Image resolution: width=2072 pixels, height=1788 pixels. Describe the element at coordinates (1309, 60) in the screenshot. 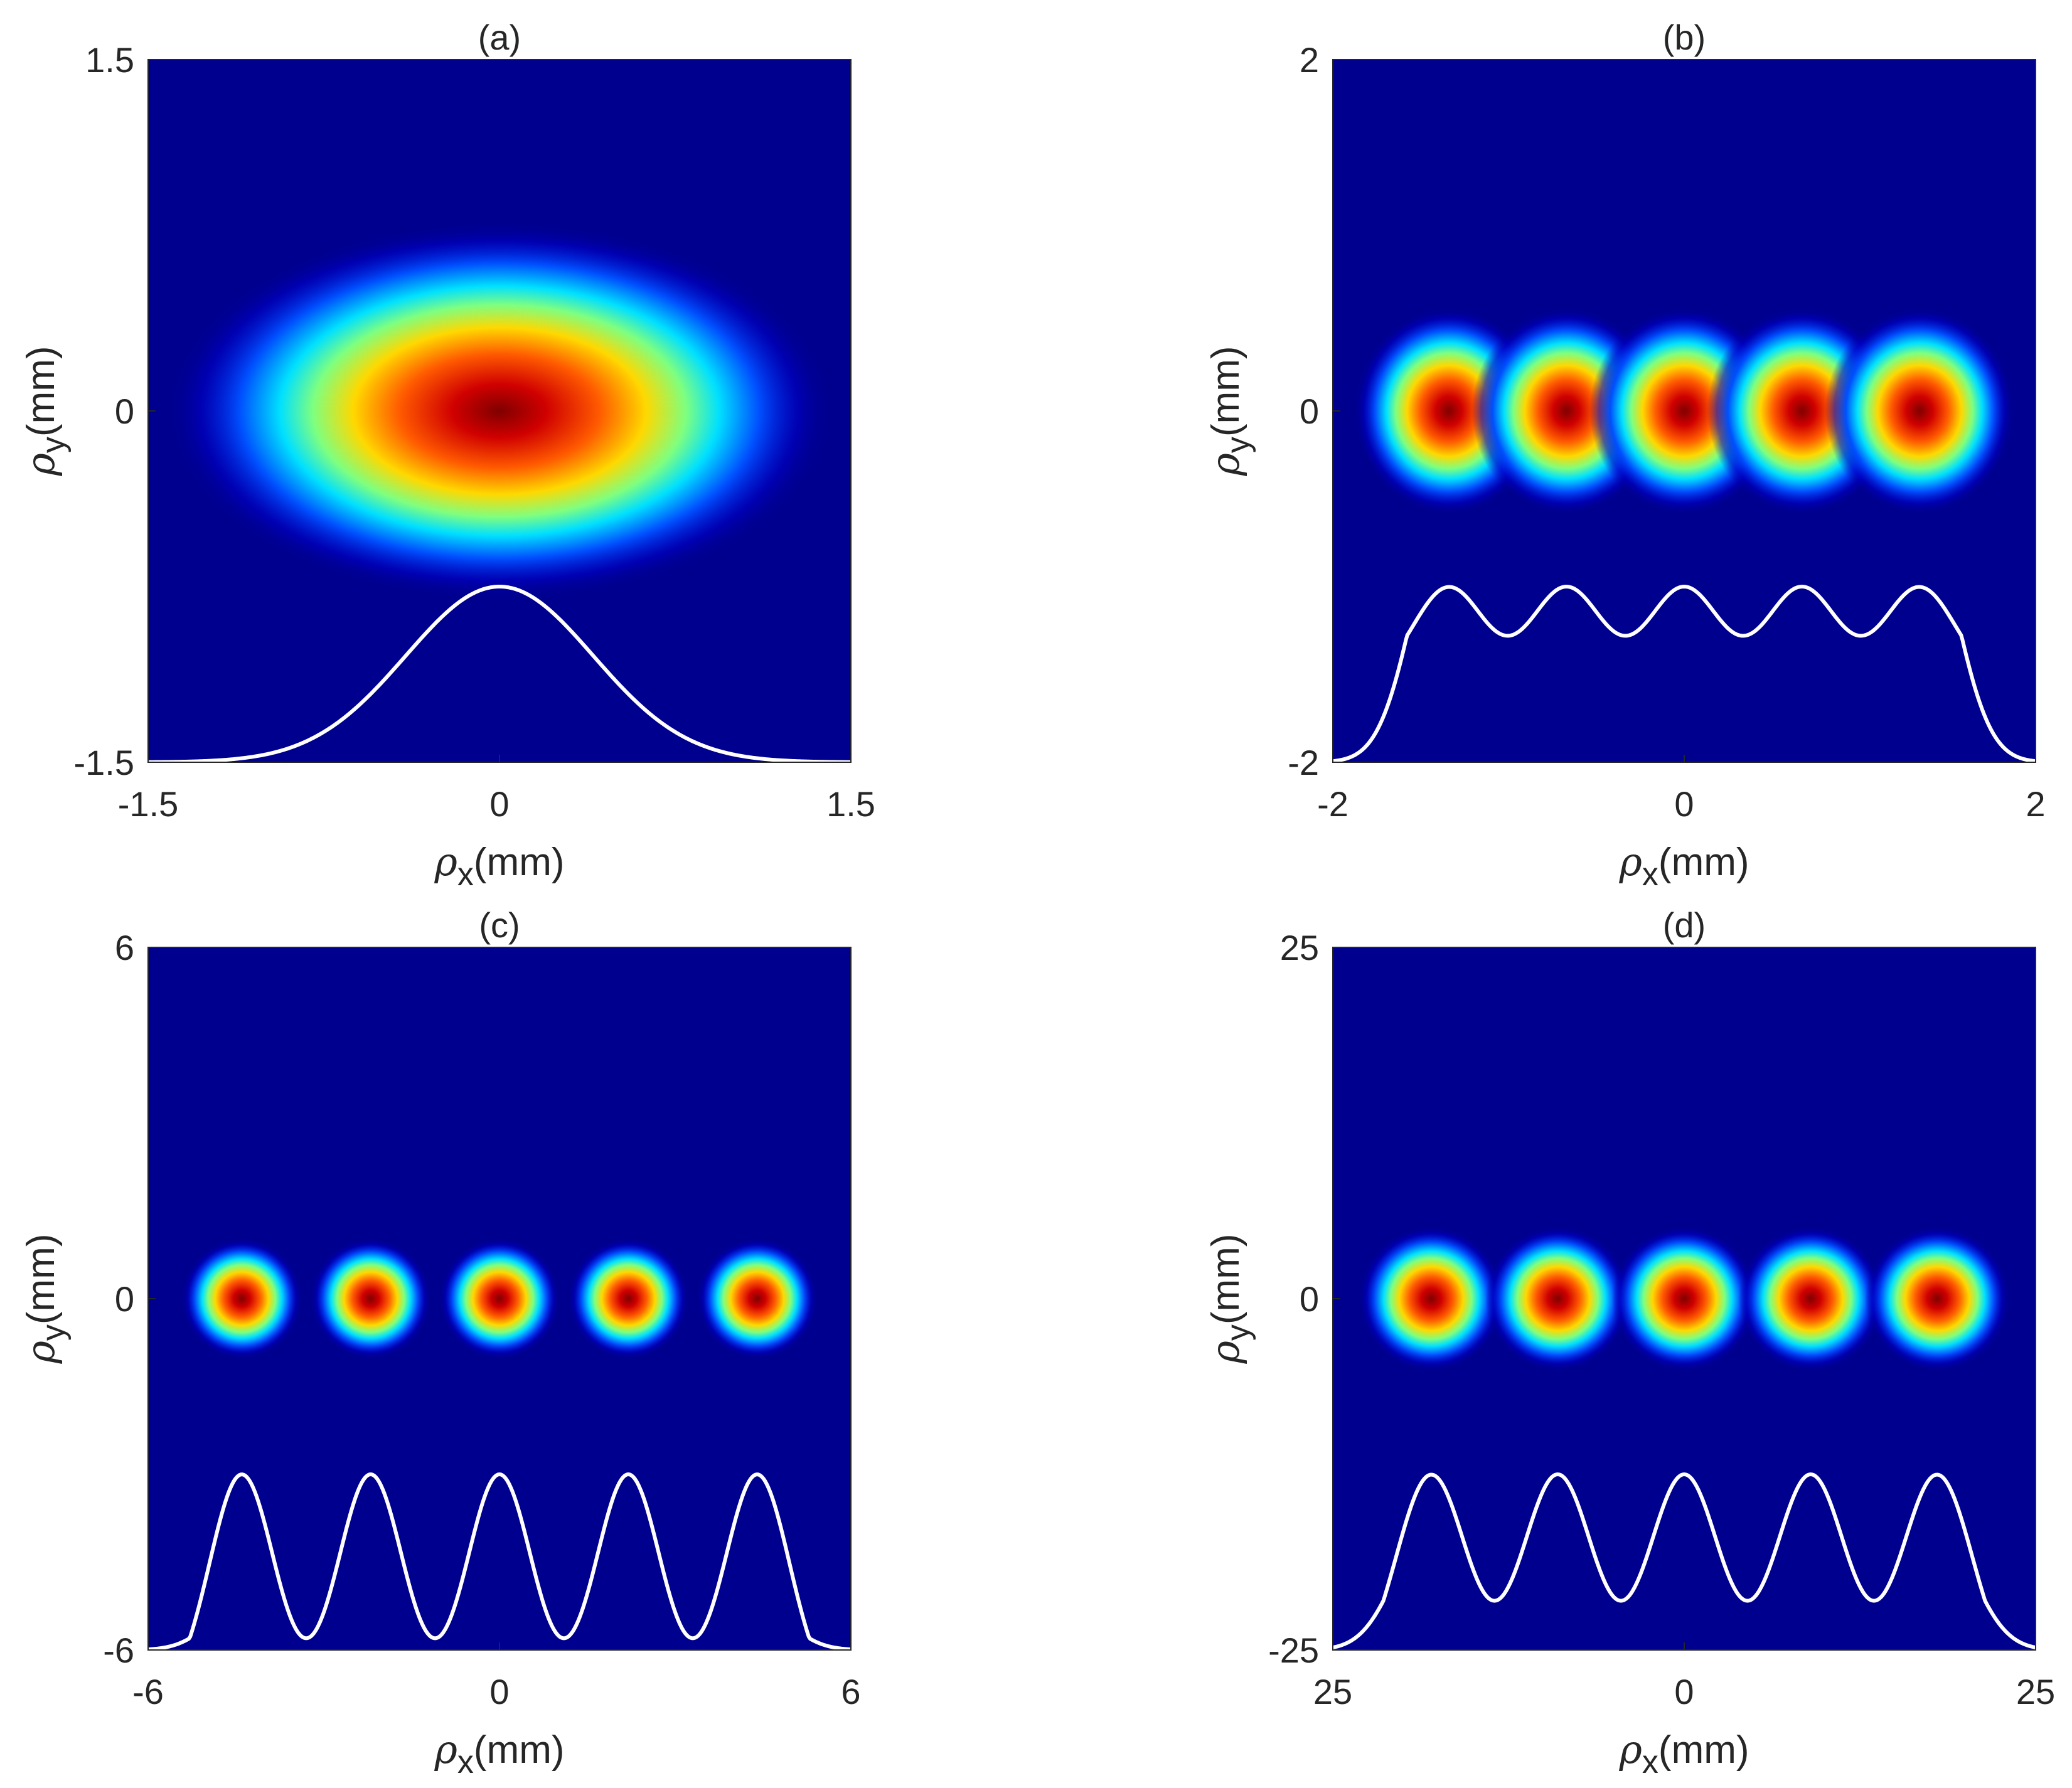

I see `y-tick-label: 2` at that location.